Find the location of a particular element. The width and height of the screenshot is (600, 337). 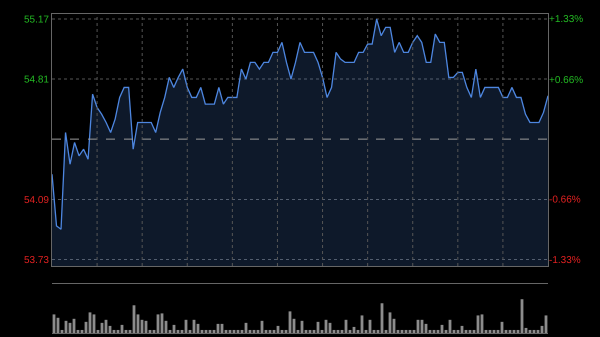

y-tick-label: 53.73 is located at coordinates (37, 260).